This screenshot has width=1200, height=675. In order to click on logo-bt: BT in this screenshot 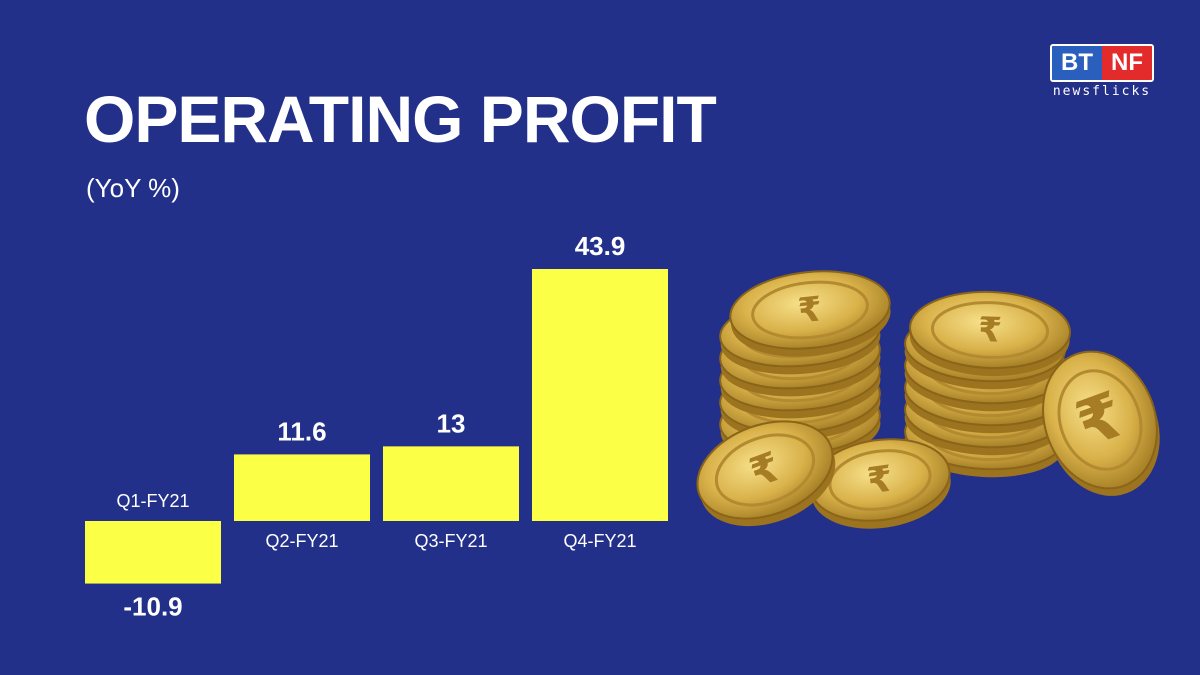, I will do `click(1077, 63)`.